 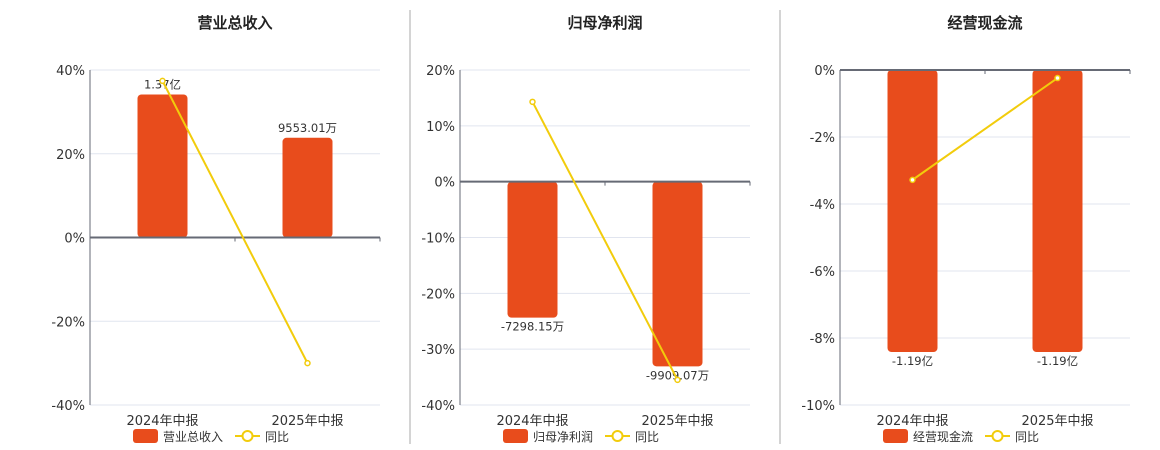 What do you see at coordinates (822, 138) in the screenshot?
I see `y-tick-label: -2%` at bounding box center [822, 138].